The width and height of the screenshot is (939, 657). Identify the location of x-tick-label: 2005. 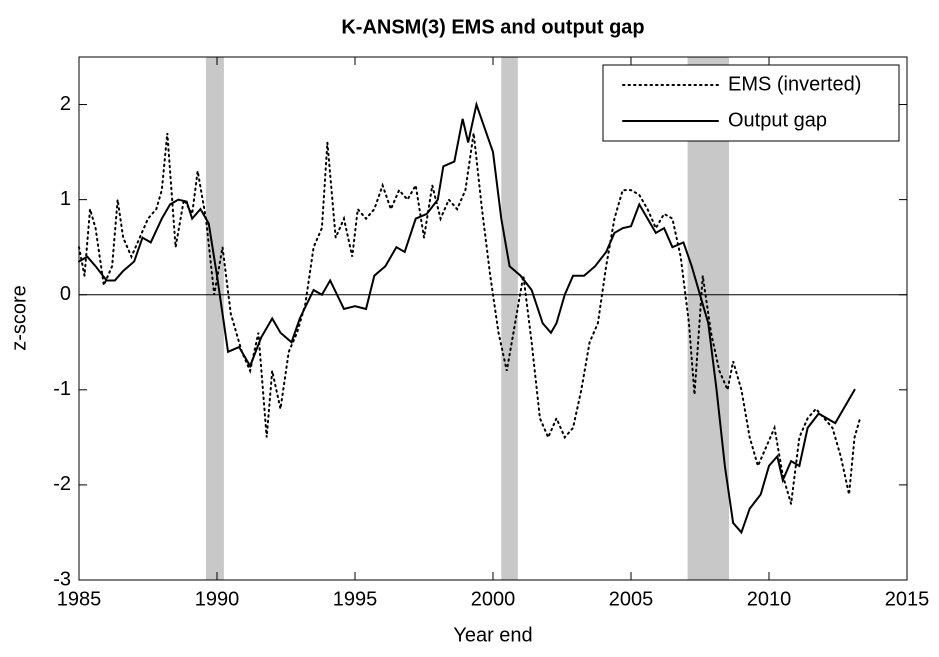
(631, 599).